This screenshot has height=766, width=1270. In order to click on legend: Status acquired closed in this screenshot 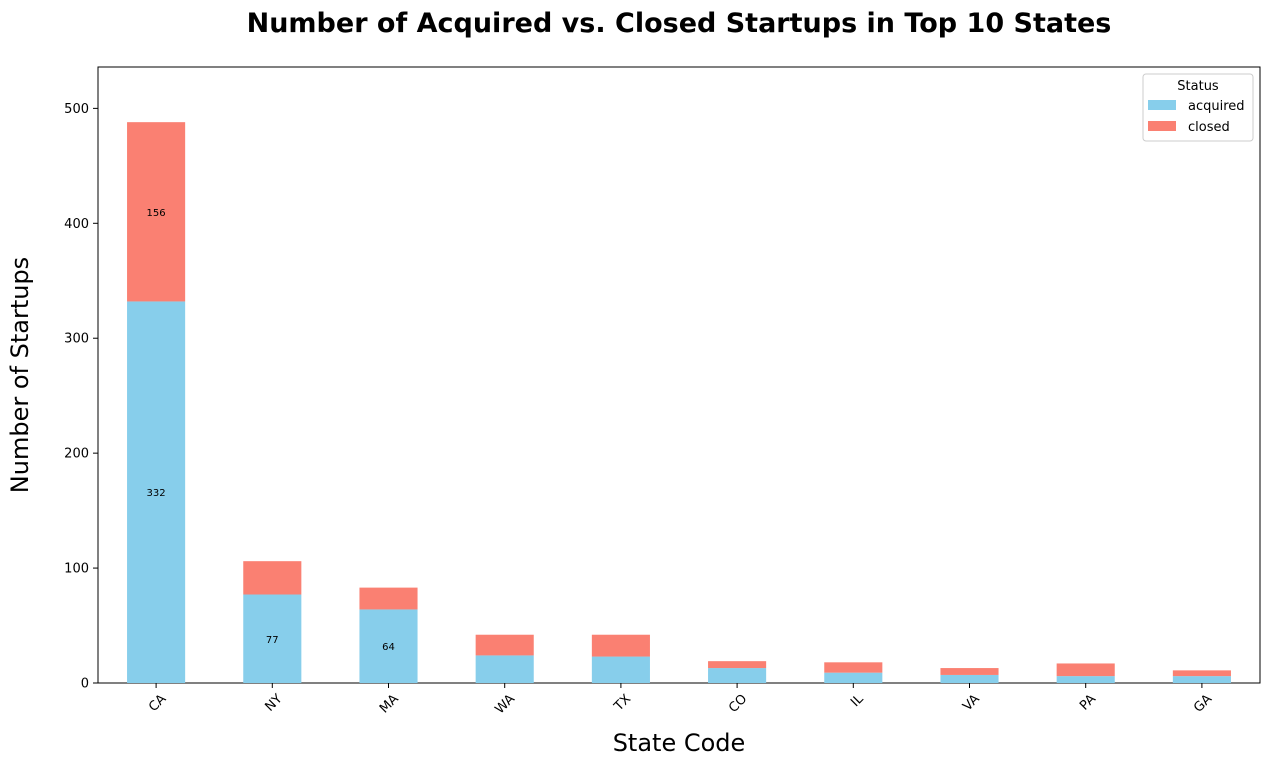, I will do `click(1198, 107)`.